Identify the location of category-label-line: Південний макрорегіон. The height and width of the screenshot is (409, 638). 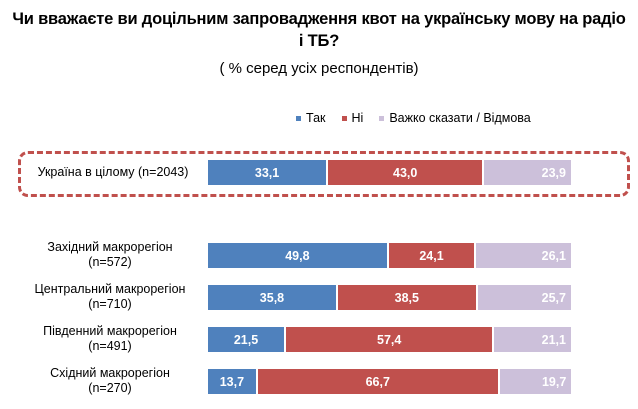
(110, 331).